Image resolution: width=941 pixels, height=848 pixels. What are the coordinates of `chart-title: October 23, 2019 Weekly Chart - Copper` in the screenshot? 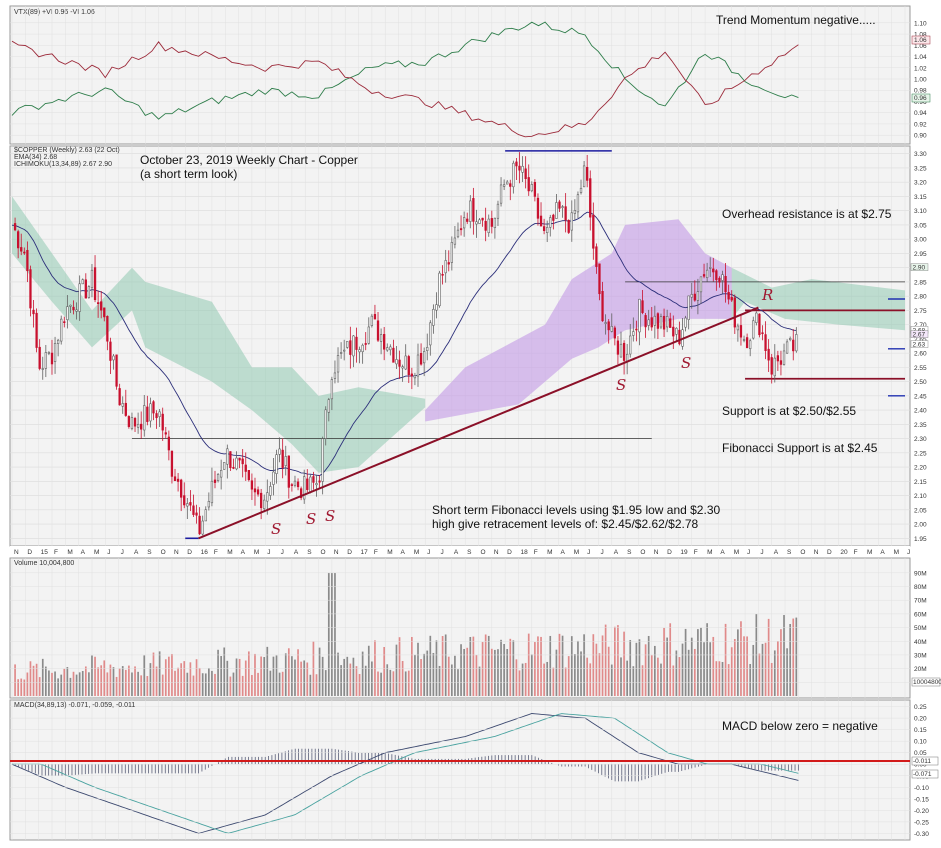 It's located at (249, 160).